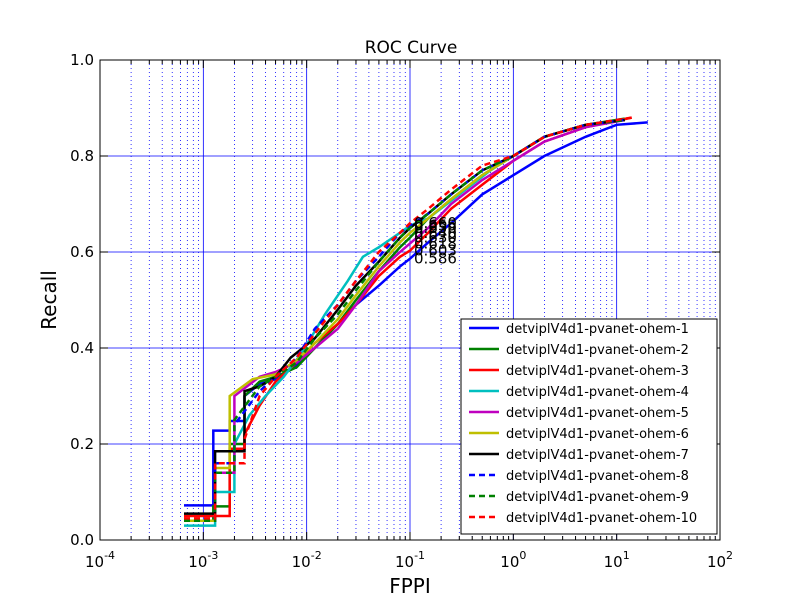 The width and height of the screenshot is (800, 600). I want to click on legend-label: detviplV4d1-pvanet-ohem-3, so click(597, 371).